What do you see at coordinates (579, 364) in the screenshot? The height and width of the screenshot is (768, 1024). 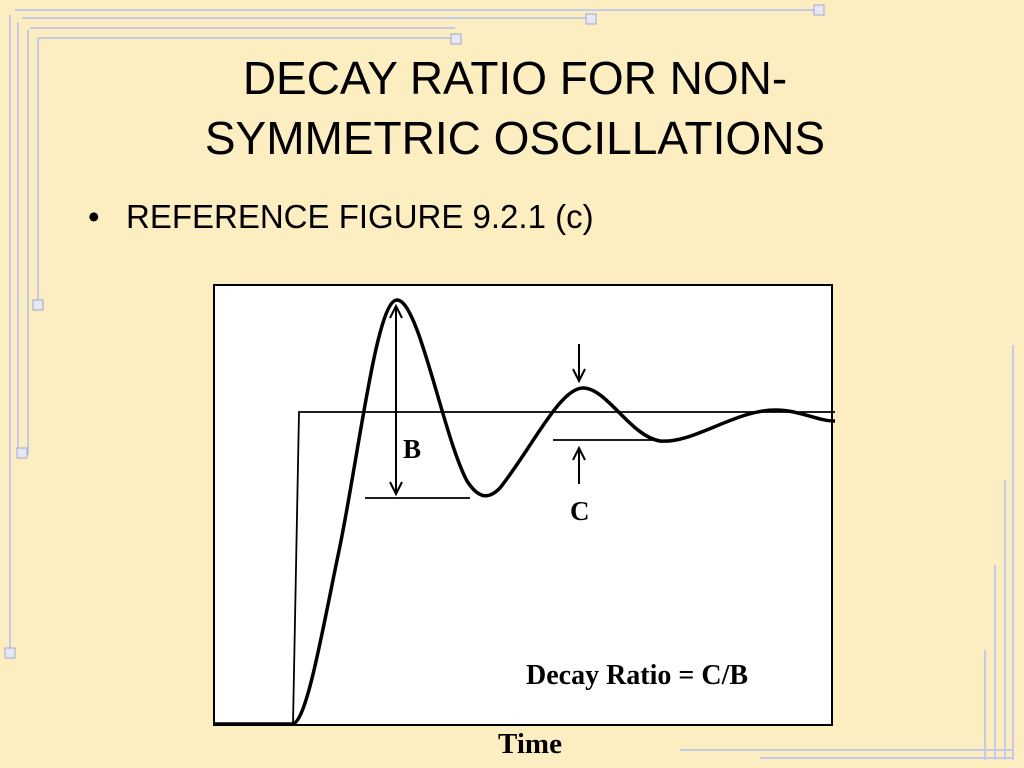 I see `c-top-arrow-icon` at bounding box center [579, 364].